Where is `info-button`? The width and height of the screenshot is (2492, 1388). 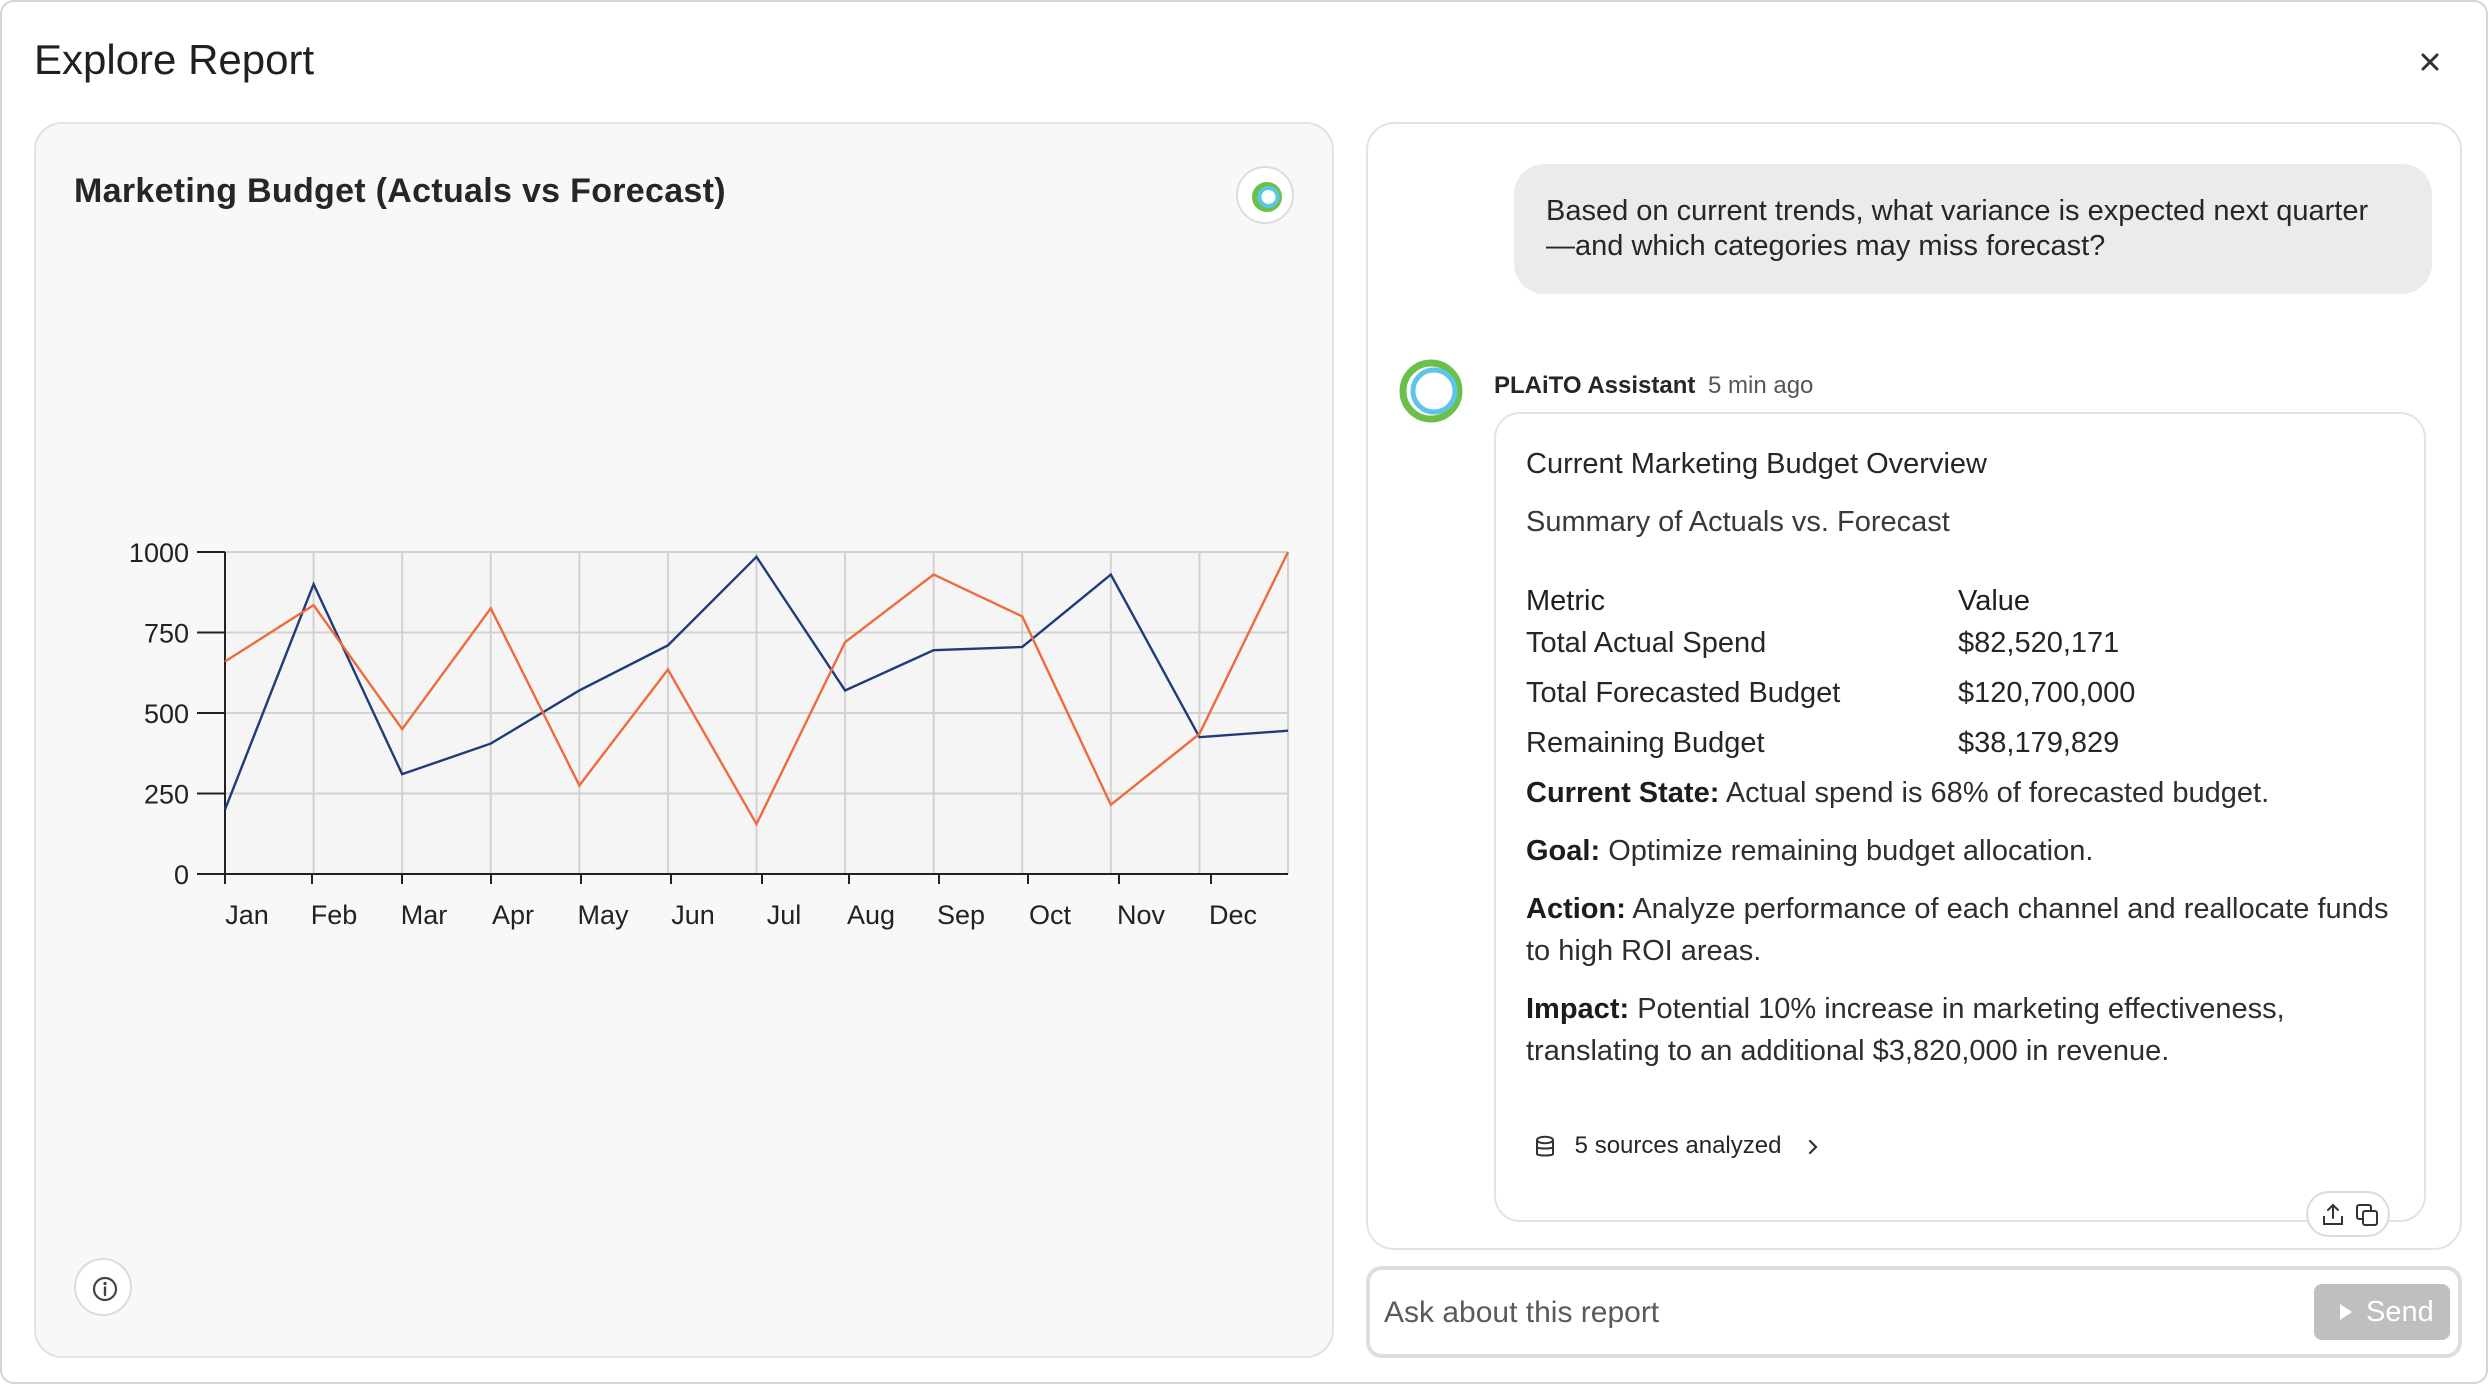
info-button is located at coordinates (103, 1287).